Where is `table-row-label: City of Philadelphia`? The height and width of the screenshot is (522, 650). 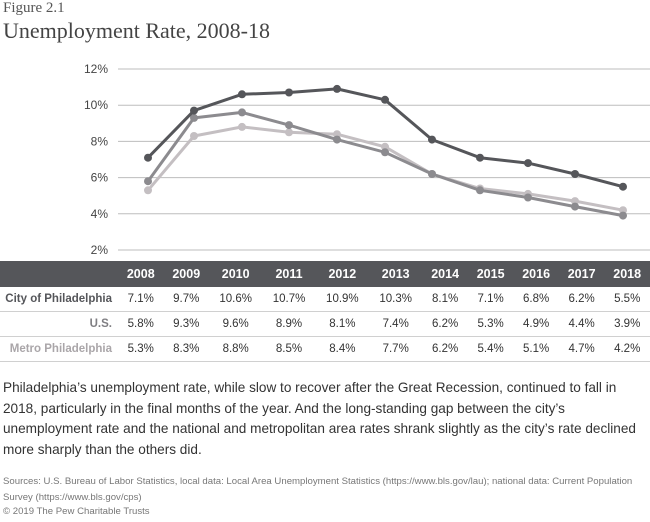
table-row-label: City of Philadelphia is located at coordinates (59, 299).